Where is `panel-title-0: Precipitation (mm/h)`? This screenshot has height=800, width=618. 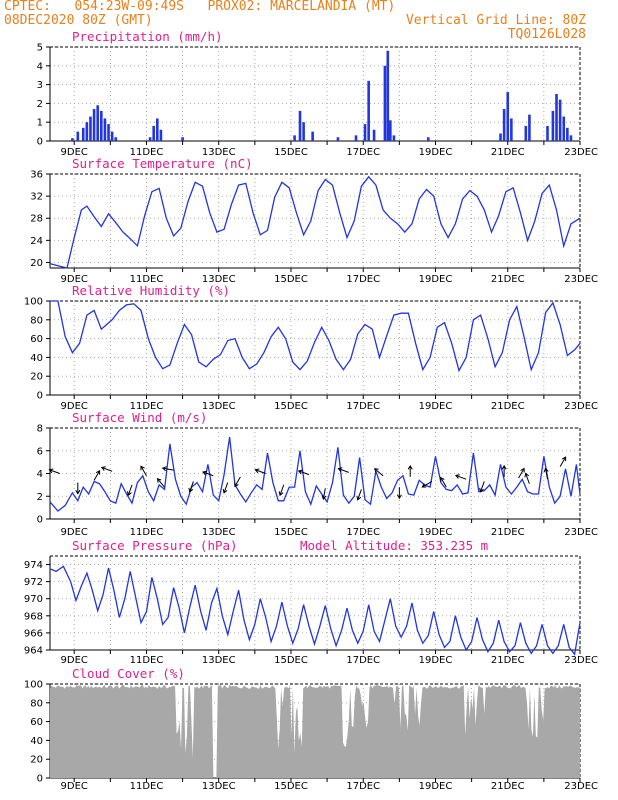 panel-title-0: Precipitation (mm/h) is located at coordinates (147, 36).